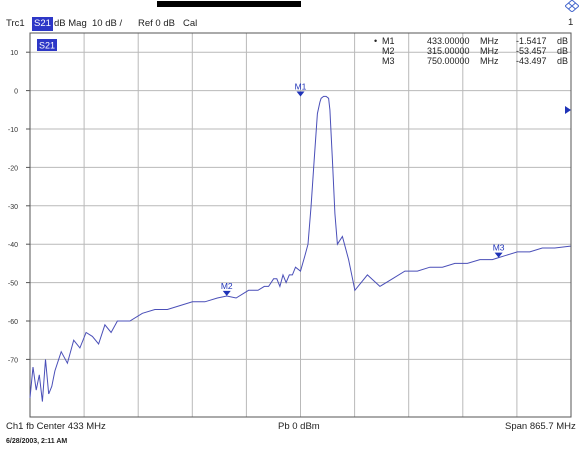  Describe the element at coordinates (448, 61) in the screenshot. I see `marker-table-freq: 750.00000` at that location.